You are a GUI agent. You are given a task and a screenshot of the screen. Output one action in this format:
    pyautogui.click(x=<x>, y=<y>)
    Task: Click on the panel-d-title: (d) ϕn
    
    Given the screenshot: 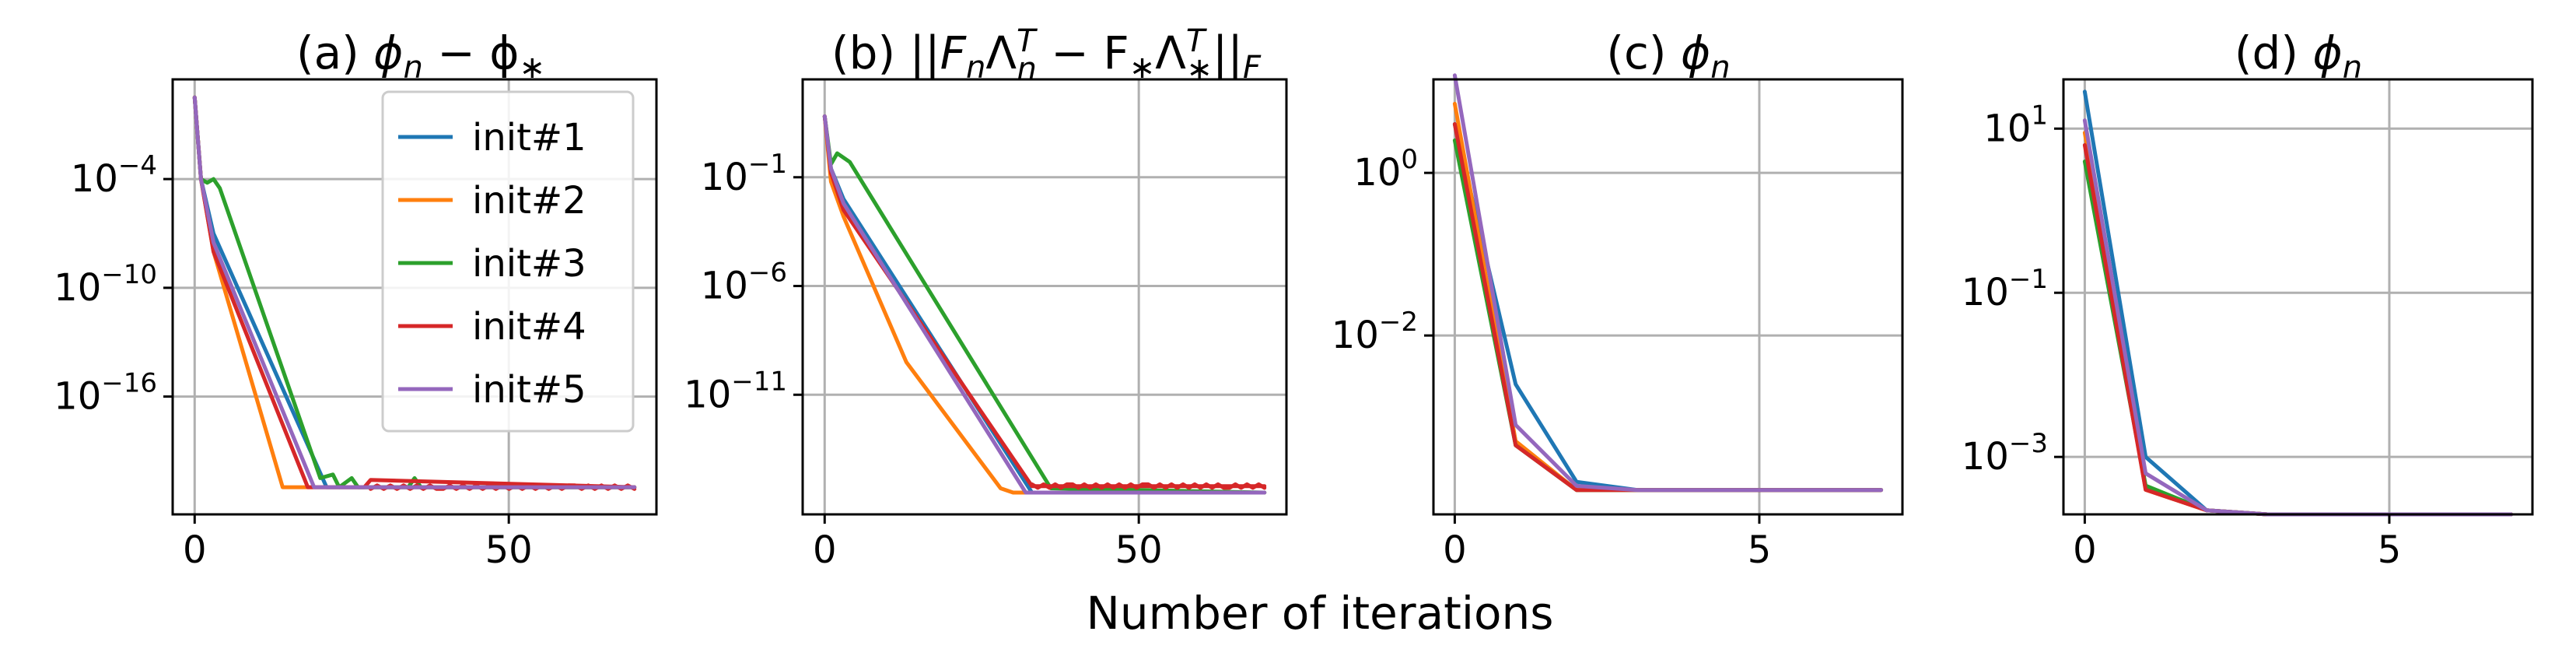 What is the action you would take?
    pyautogui.click(x=2298, y=56)
    